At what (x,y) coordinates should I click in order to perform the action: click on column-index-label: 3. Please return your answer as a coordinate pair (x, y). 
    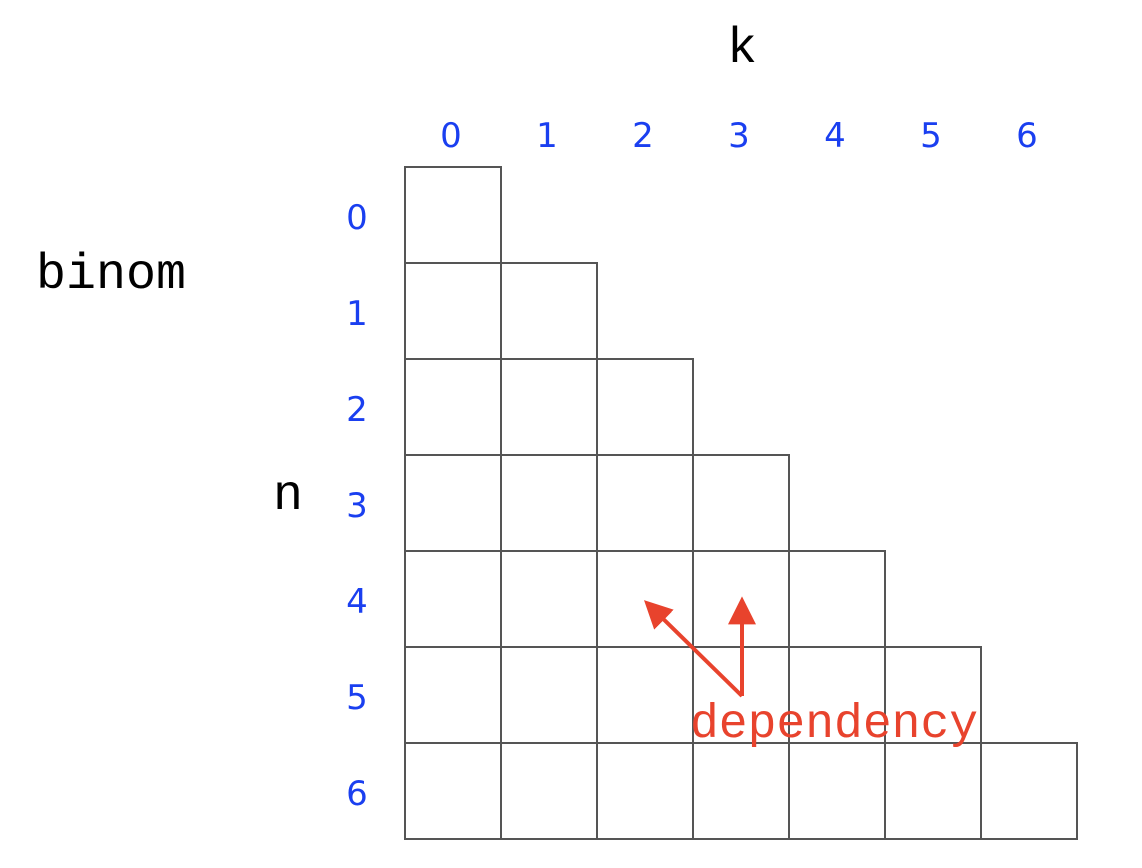
    Looking at the image, I should click on (739, 136).